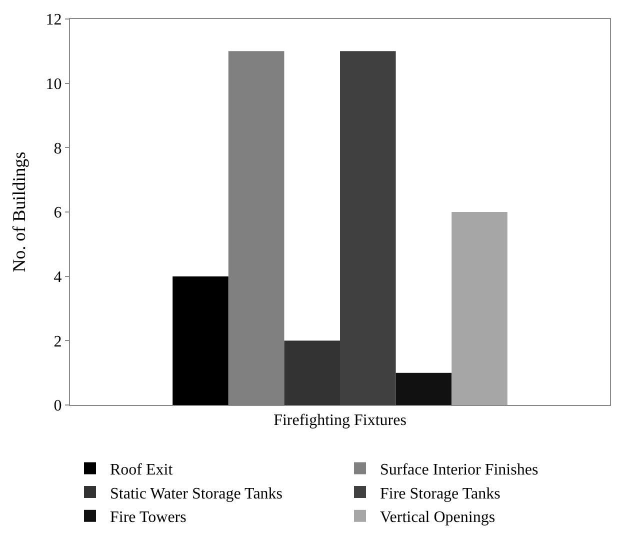 This screenshot has width=624, height=545. Describe the element at coordinates (58, 406) in the screenshot. I see `y-tick-label: 0` at that location.